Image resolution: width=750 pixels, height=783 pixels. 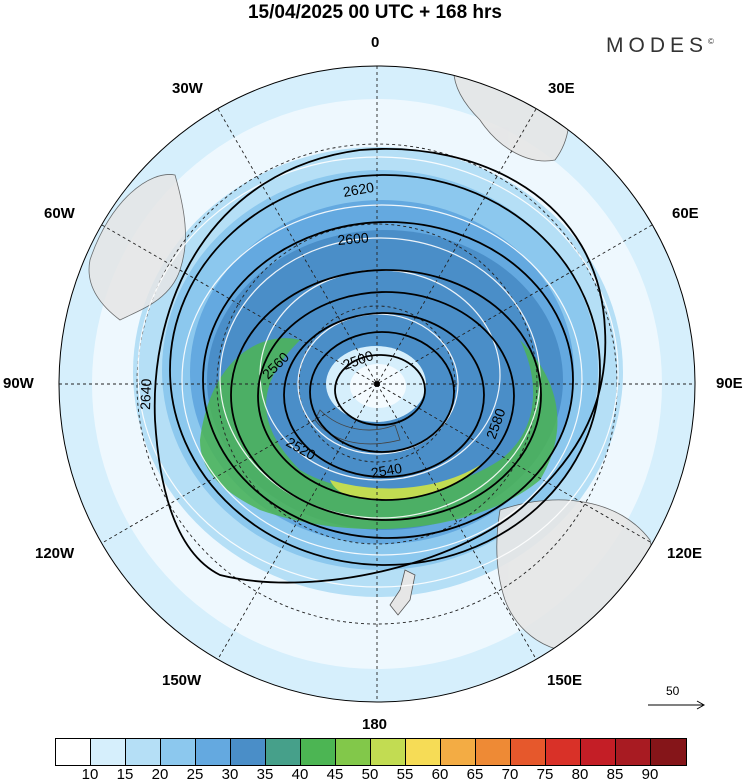 I want to click on land-new-zealand, so click(x=402, y=592).